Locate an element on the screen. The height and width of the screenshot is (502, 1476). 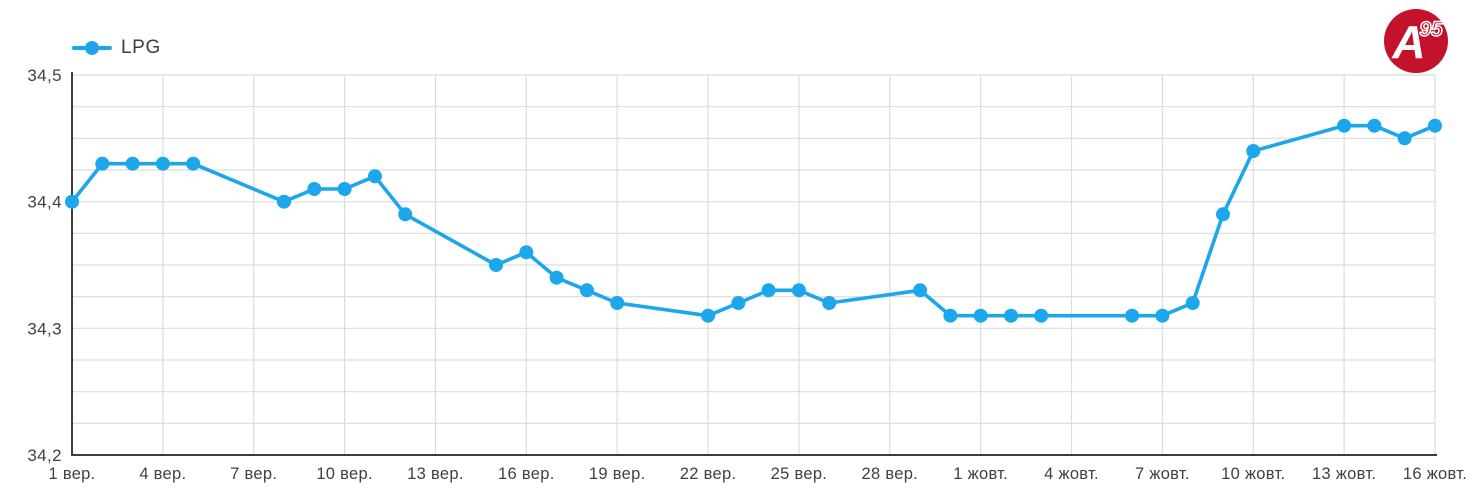
x-tick-label: 16 вер. is located at coordinates (526, 474).